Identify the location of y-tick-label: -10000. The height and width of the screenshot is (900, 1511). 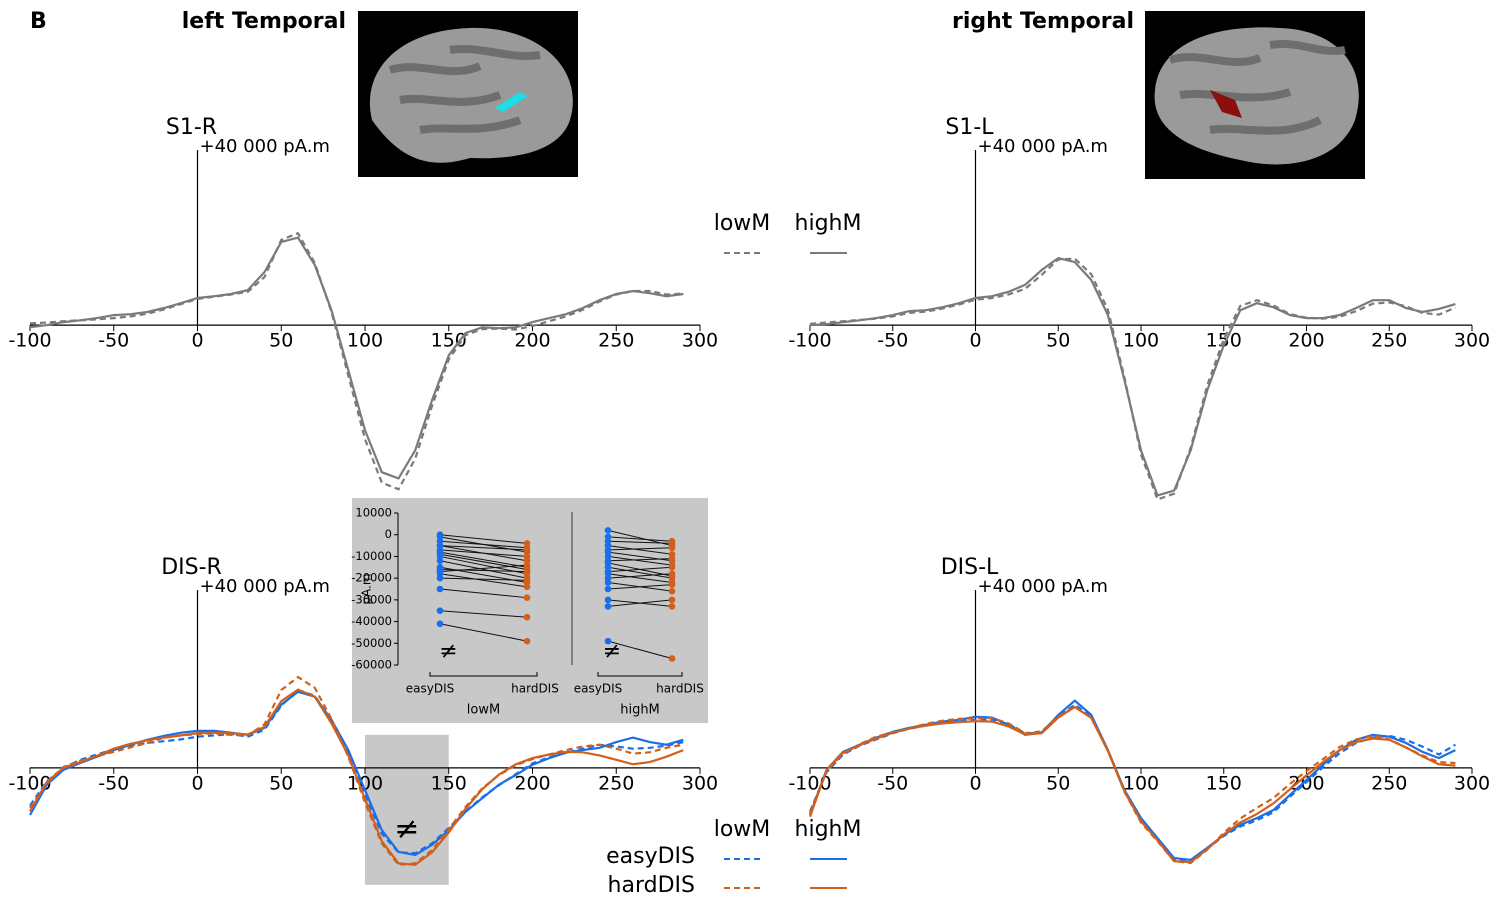
(371, 556).